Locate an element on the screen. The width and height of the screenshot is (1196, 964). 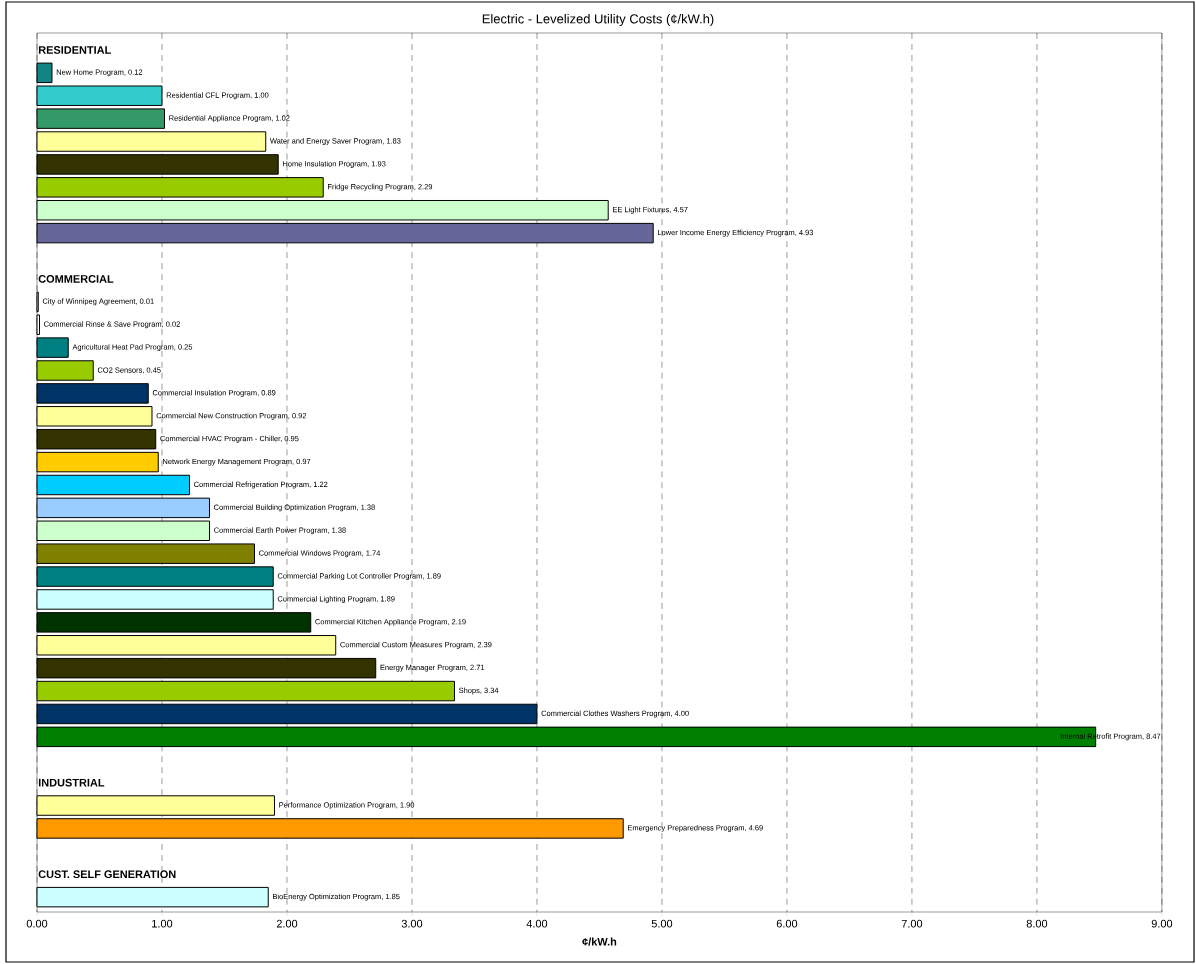
x-tick-label: 7.00 is located at coordinates (912, 923).